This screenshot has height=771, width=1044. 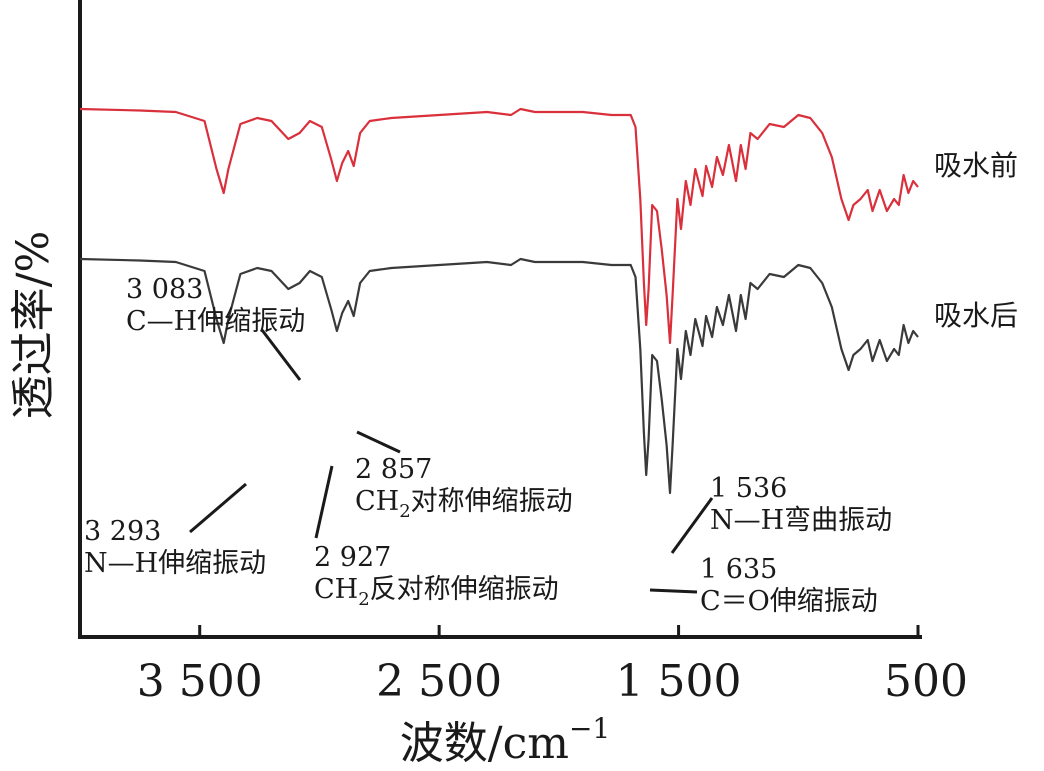 What do you see at coordinates (33, 325) in the screenshot?
I see `y-axis-title: 透过率/%` at bounding box center [33, 325].